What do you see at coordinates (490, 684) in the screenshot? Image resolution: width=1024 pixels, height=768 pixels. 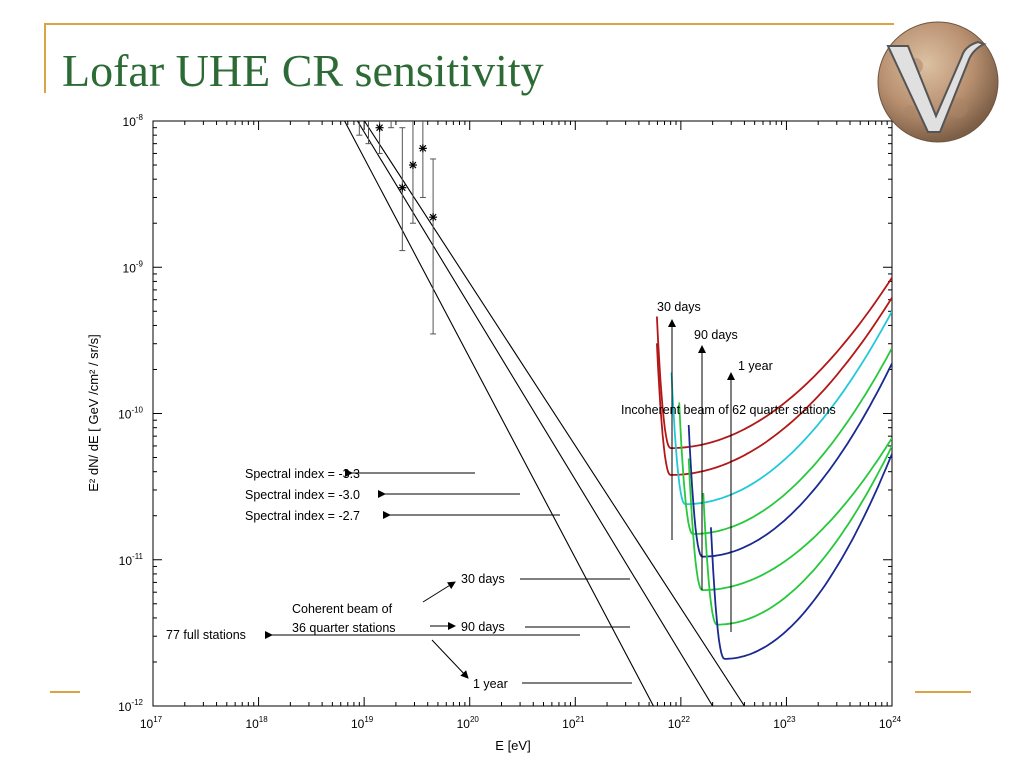 I see `coherent-1-year: 1 year` at bounding box center [490, 684].